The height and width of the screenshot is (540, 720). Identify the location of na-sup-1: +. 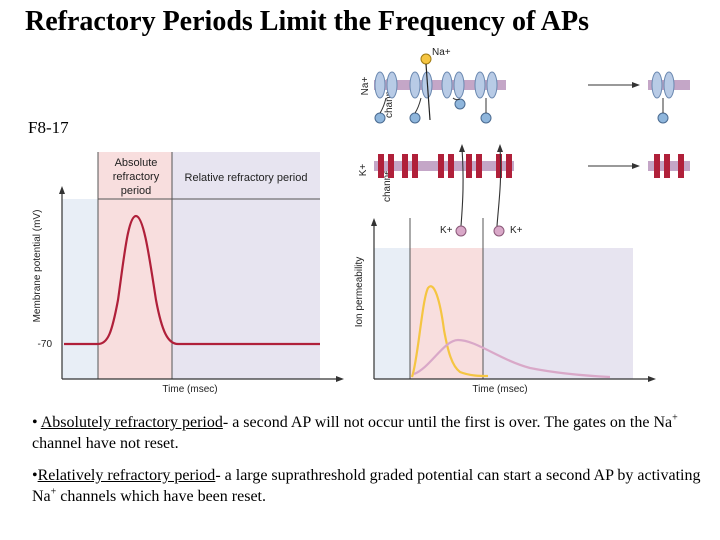
(675, 418).